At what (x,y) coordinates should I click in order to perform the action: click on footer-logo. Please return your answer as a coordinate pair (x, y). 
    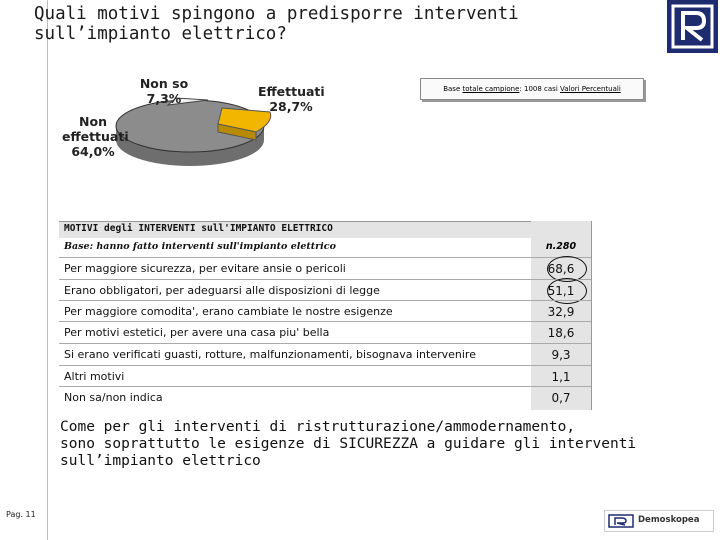
    Looking at the image, I should click on (659, 521).